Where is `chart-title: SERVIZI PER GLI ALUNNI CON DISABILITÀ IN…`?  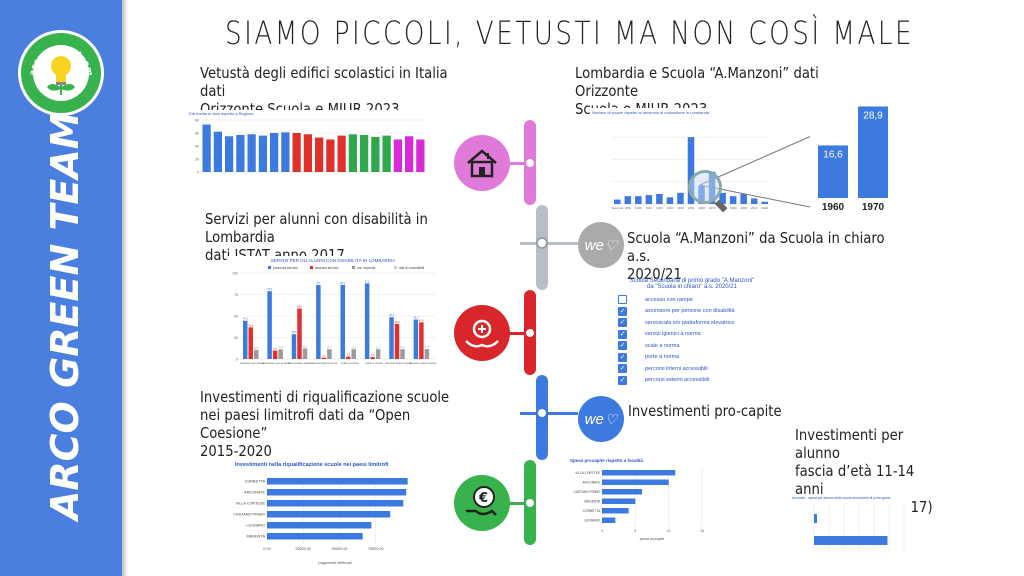 chart-title: SERVIZI PER GLI ALUNNI CON DISABILITÀ IN… is located at coordinates (333, 260).